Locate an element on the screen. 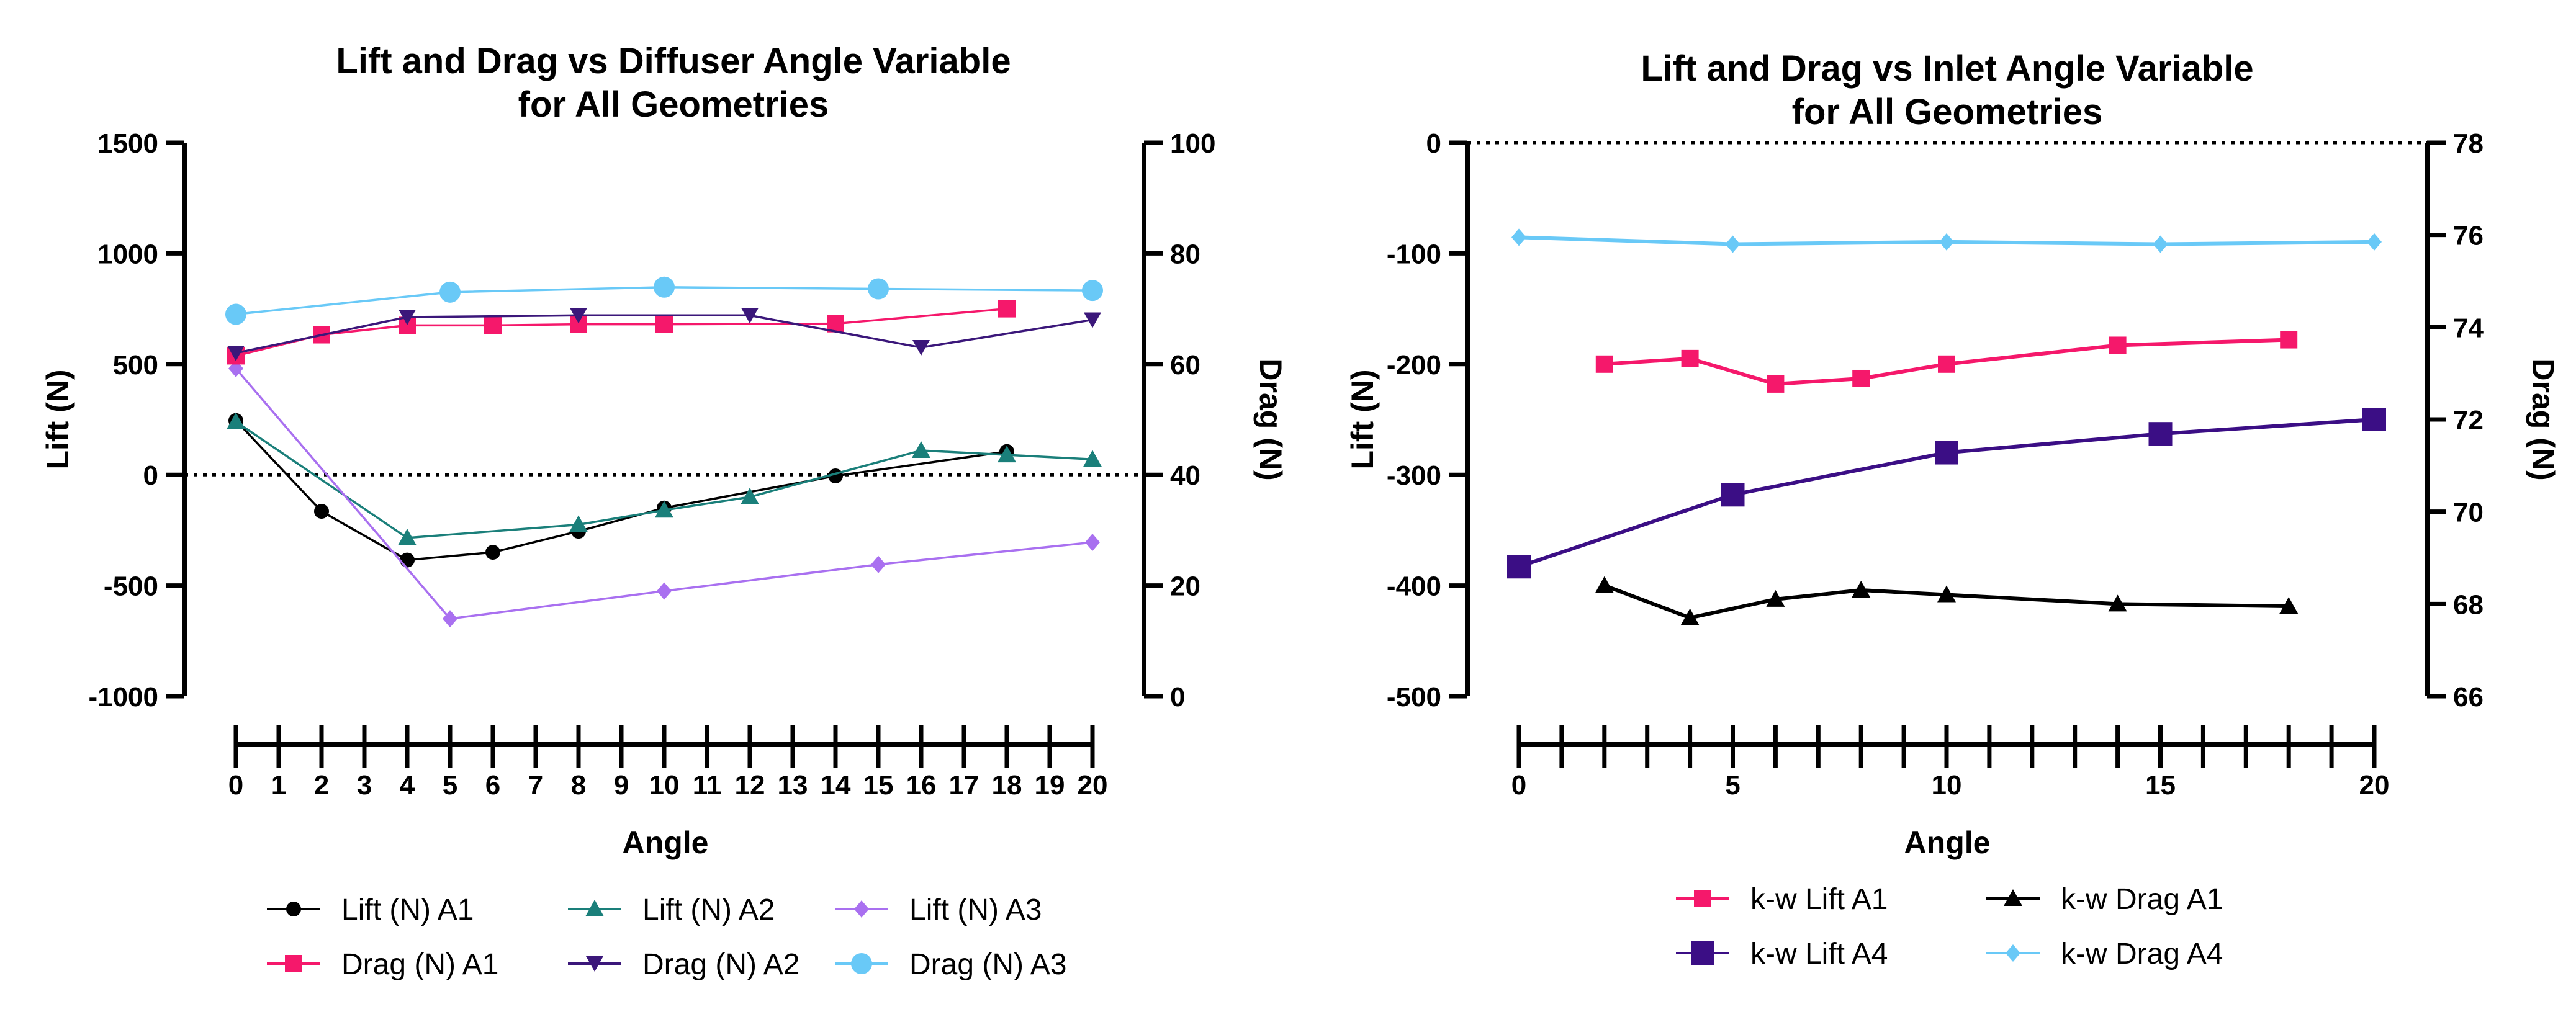  x-axis-label: Angle is located at coordinates (1947, 842).